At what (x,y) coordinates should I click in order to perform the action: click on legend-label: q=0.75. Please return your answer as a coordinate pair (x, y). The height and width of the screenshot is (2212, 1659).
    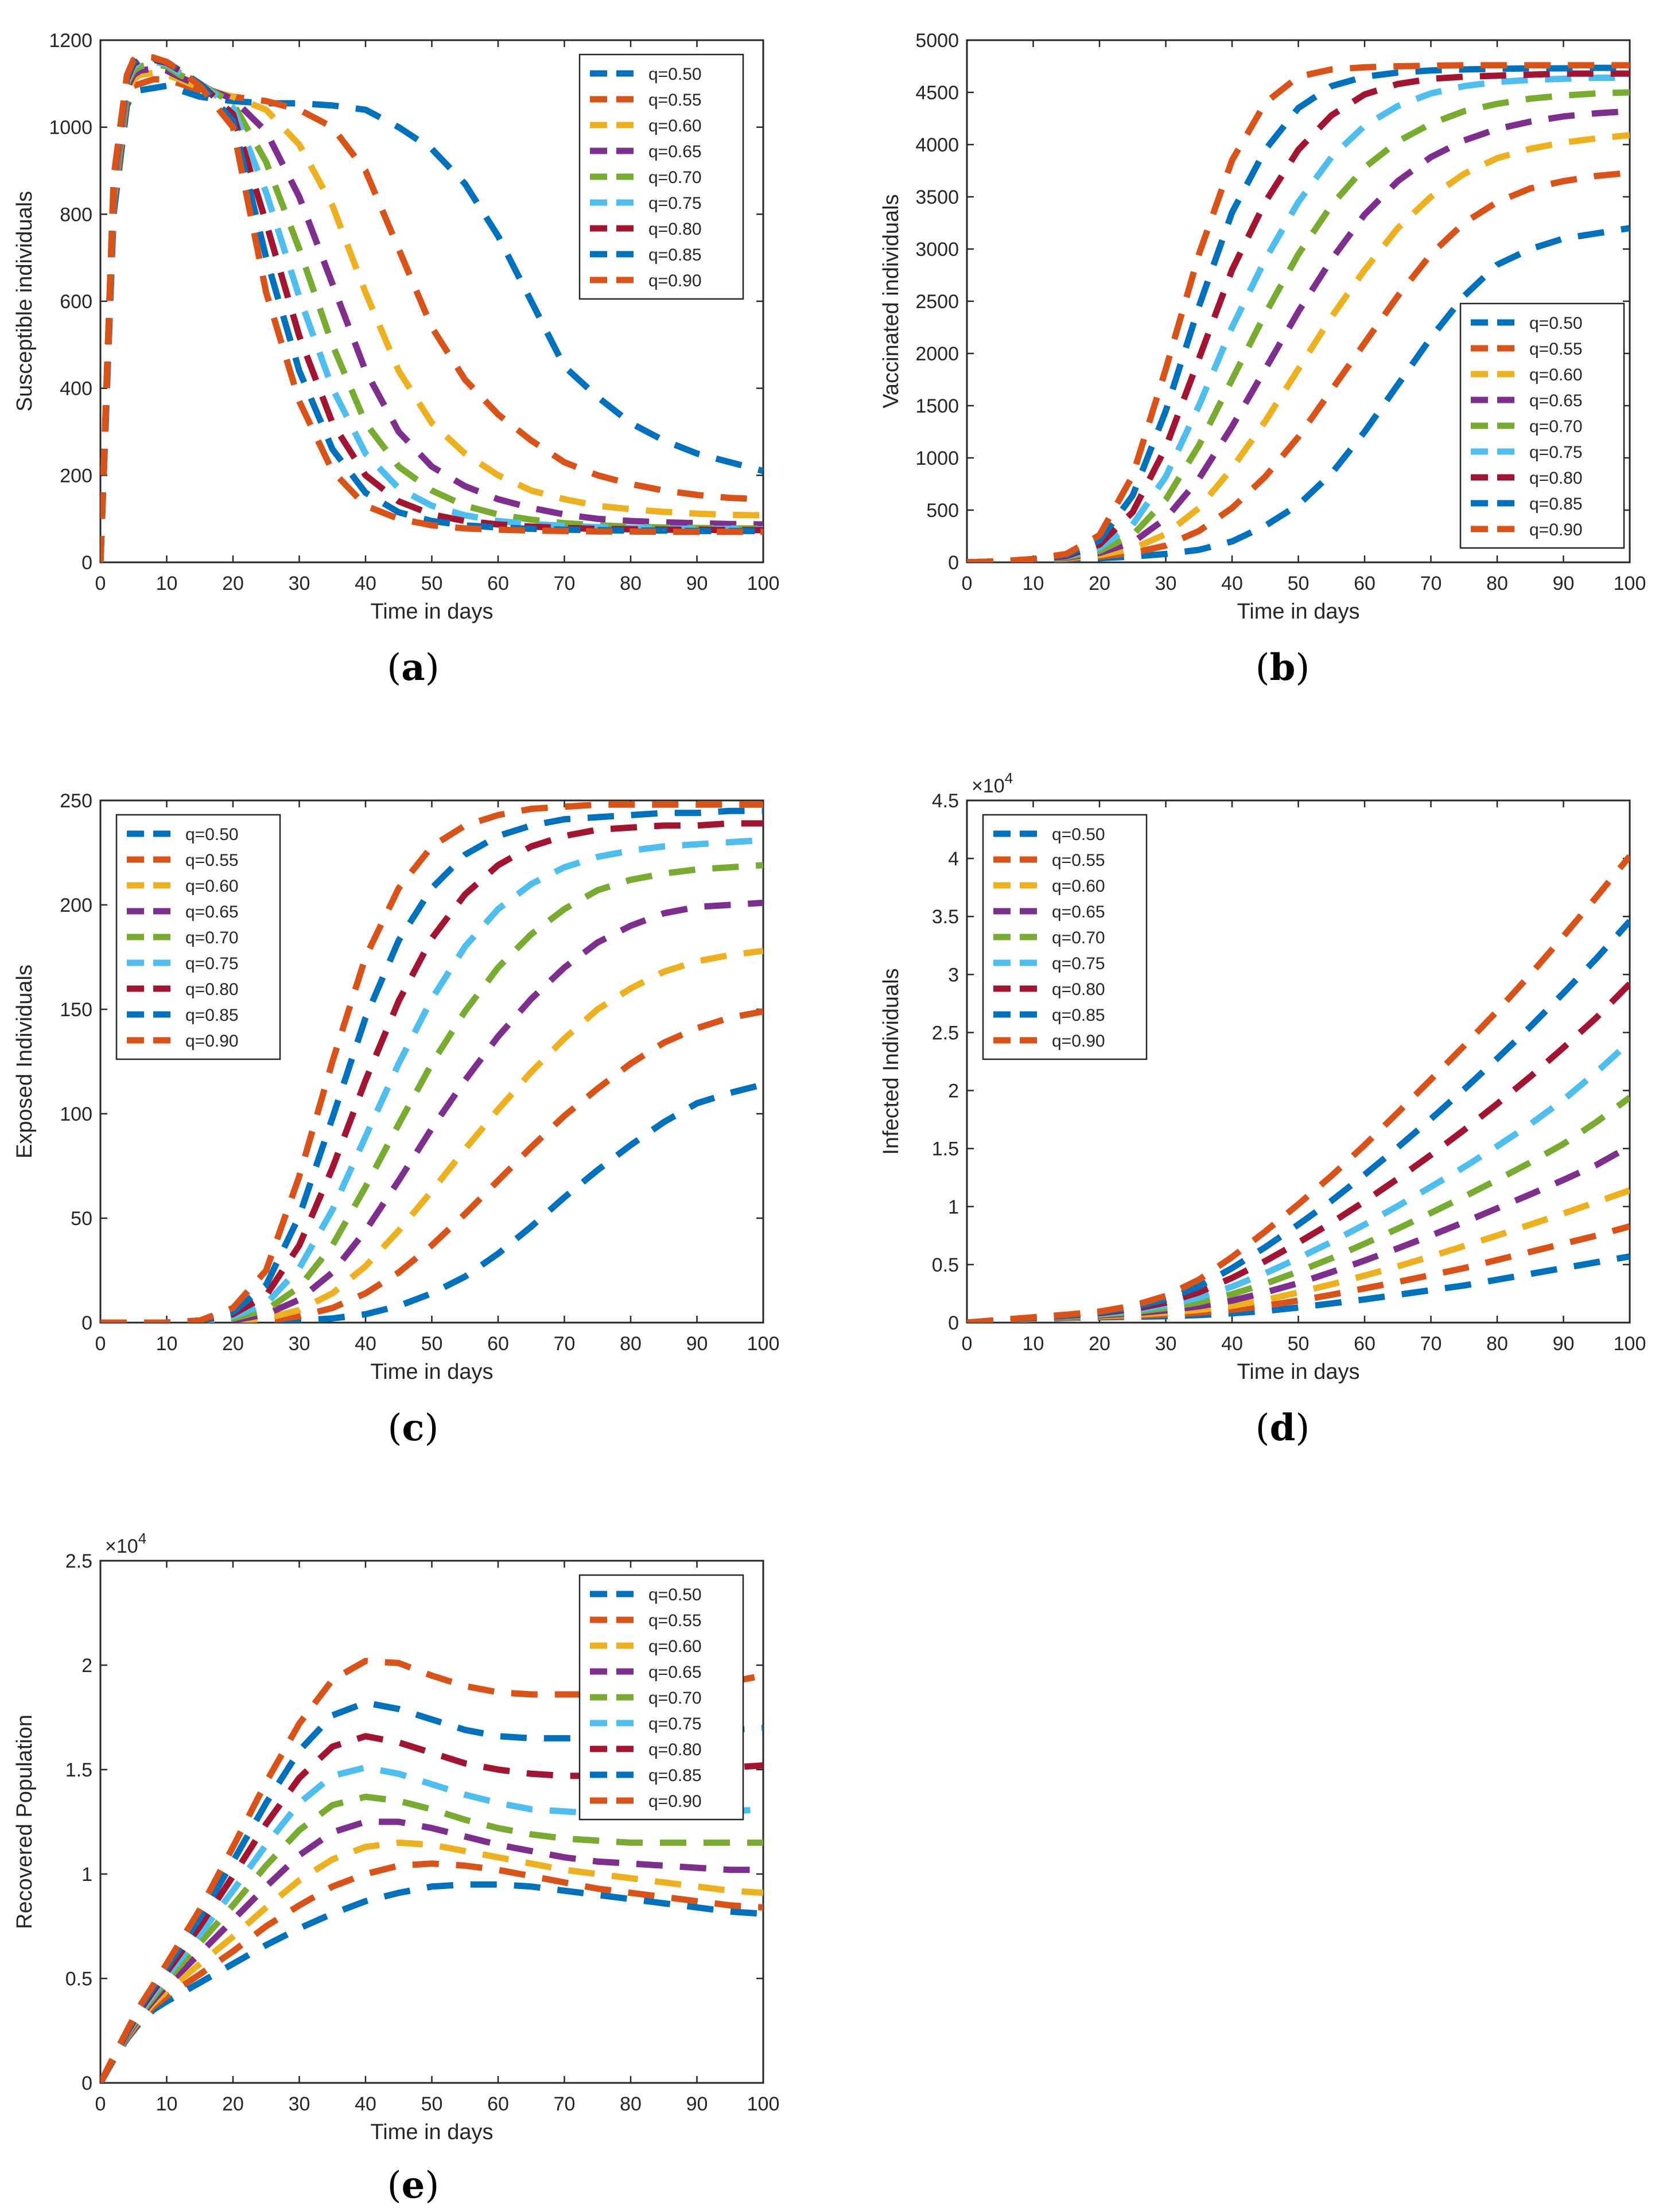
    Looking at the image, I should click on (1556, 452).